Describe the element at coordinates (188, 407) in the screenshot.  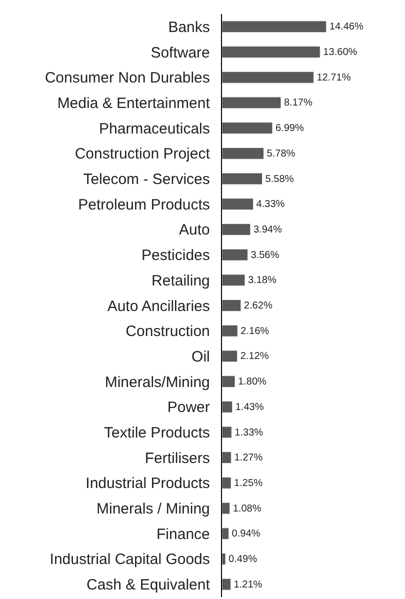
I see `y-tick-label: Power` at that location.